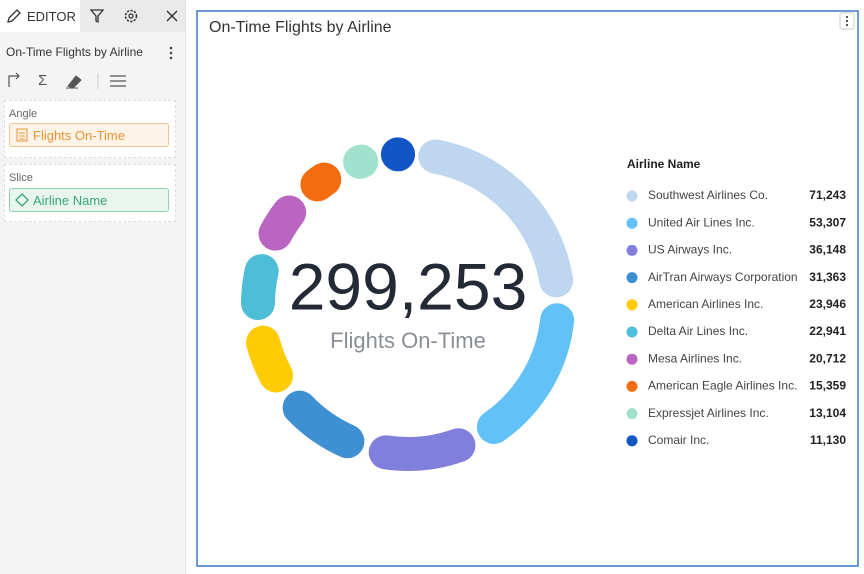 The width and height of the screenshot is (864, 574). Describe the element at coordinates (827, 250) in the screenshot. I see `legend-value: 36,148` at that location.